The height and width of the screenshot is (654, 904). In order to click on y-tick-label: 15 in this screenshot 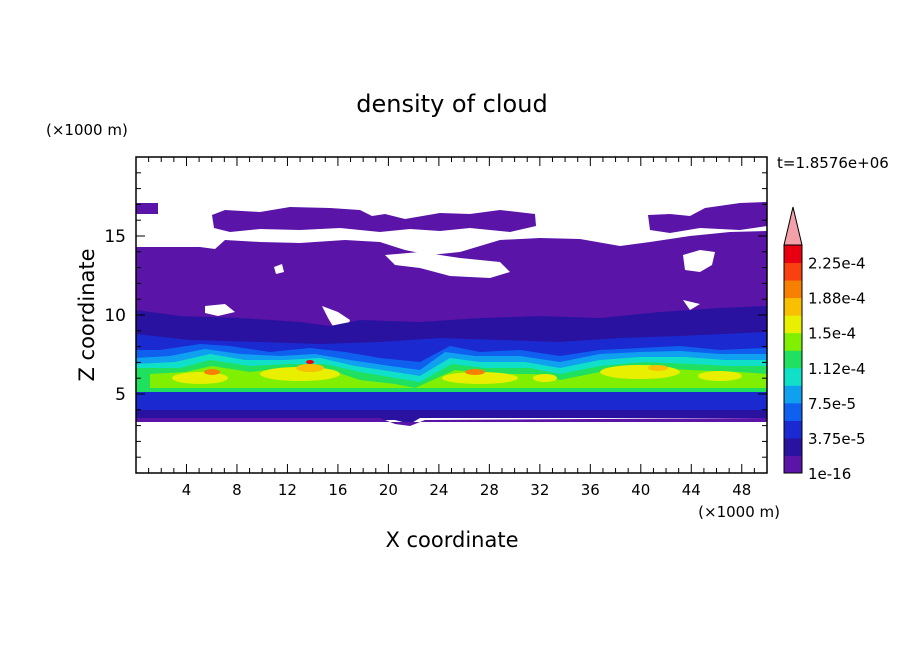, I will do `click(115, 237)`.